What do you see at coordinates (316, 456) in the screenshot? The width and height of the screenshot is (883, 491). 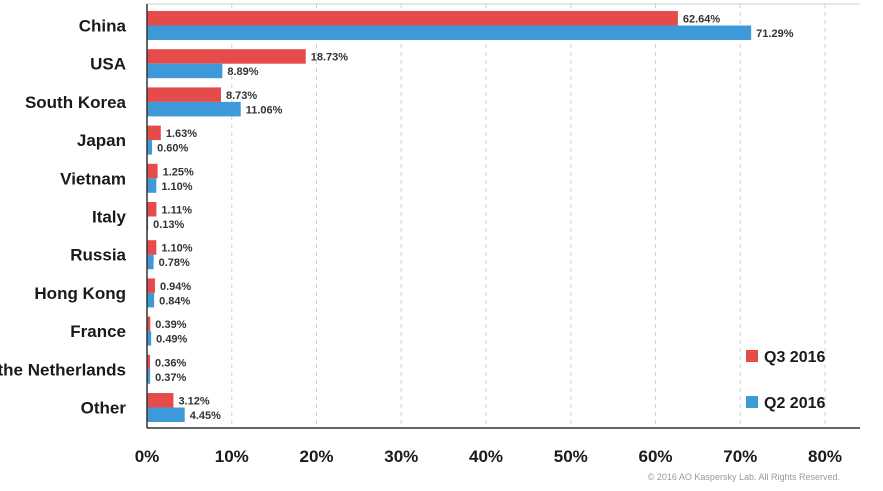 I see `x-tick-label: 20%` at bounding box center [316, 456].